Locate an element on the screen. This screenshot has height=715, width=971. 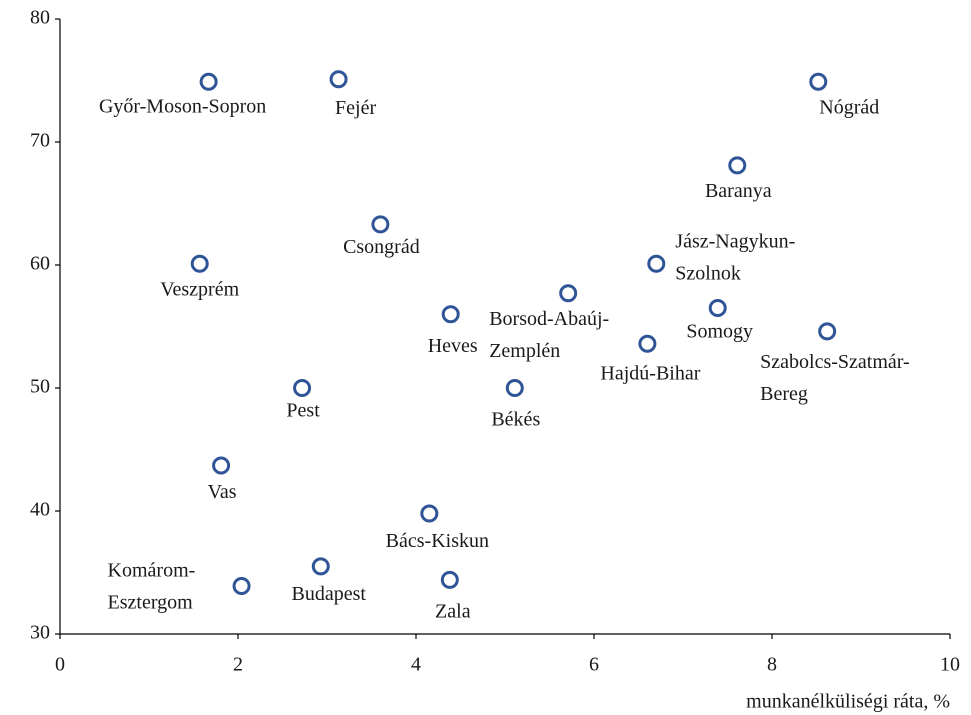
point-label: Győr-Moson-Sopron is located at coordinates (182, 106).